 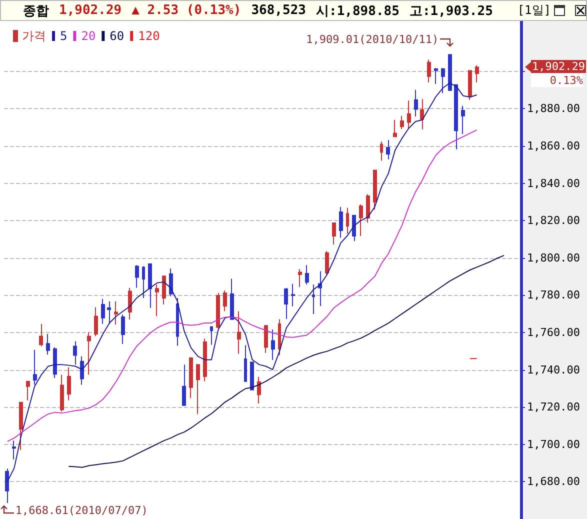 I want to click on text: 368,523, so click(x=278, y=10).